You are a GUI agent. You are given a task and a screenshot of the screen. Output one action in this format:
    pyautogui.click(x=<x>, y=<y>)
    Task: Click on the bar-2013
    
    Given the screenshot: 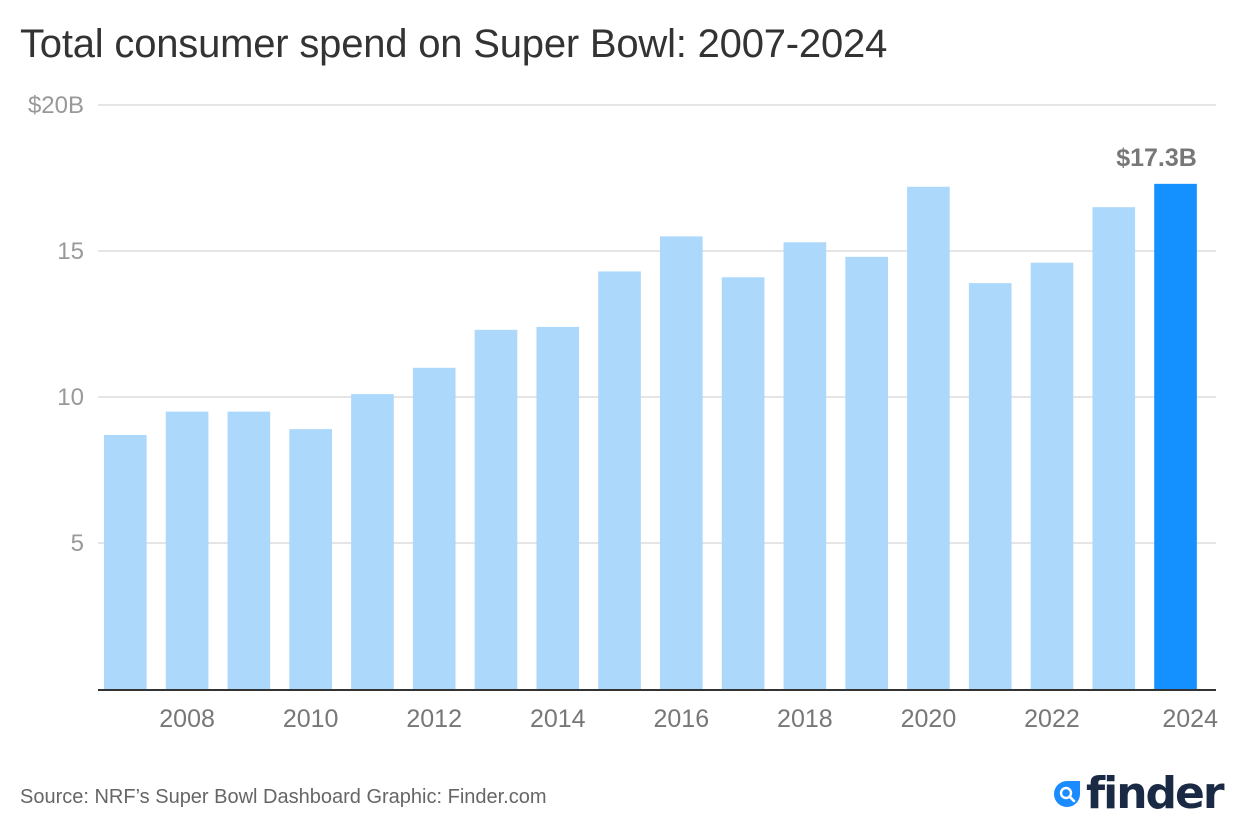 What is the action you would take?
    pyautogui.click(x=496, y=509)
    